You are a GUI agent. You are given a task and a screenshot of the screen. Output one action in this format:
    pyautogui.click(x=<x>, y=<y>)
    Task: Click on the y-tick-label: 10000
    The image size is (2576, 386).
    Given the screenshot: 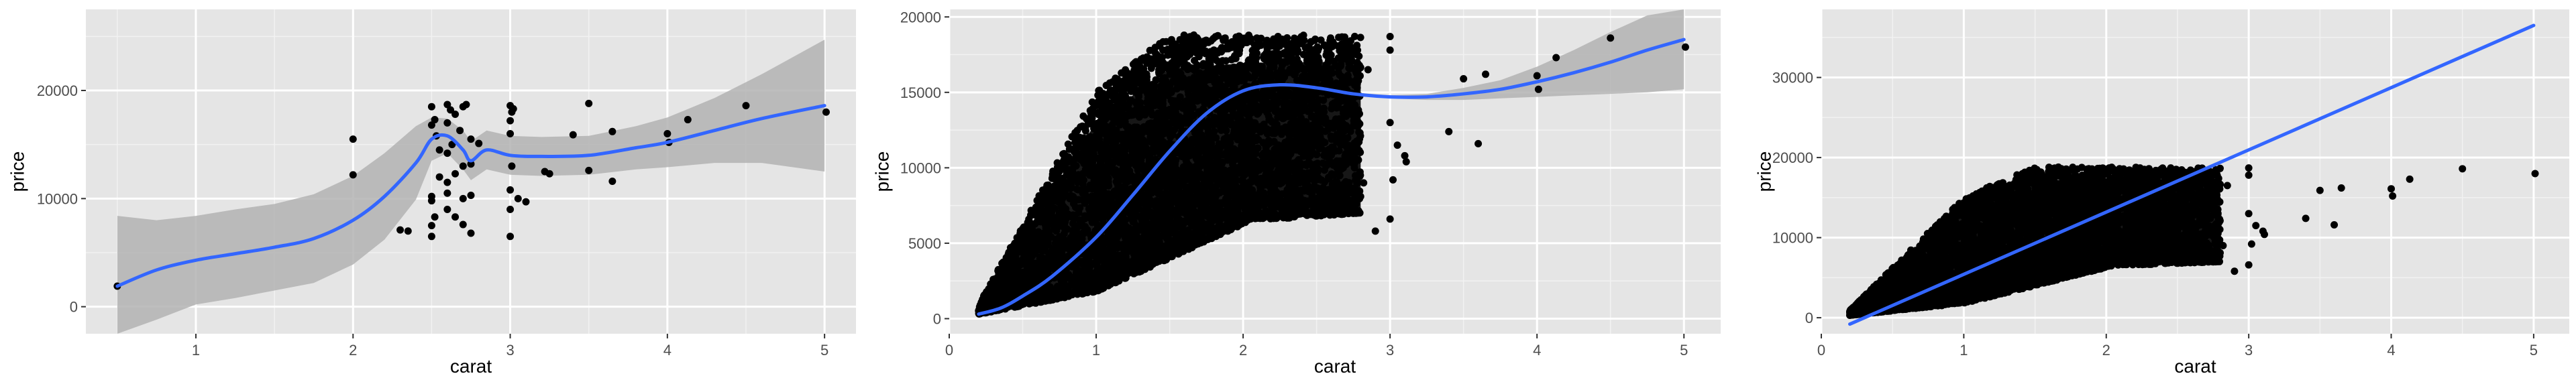 What is the action you would take?
    pyautogui.click(x=57, y=198)
    